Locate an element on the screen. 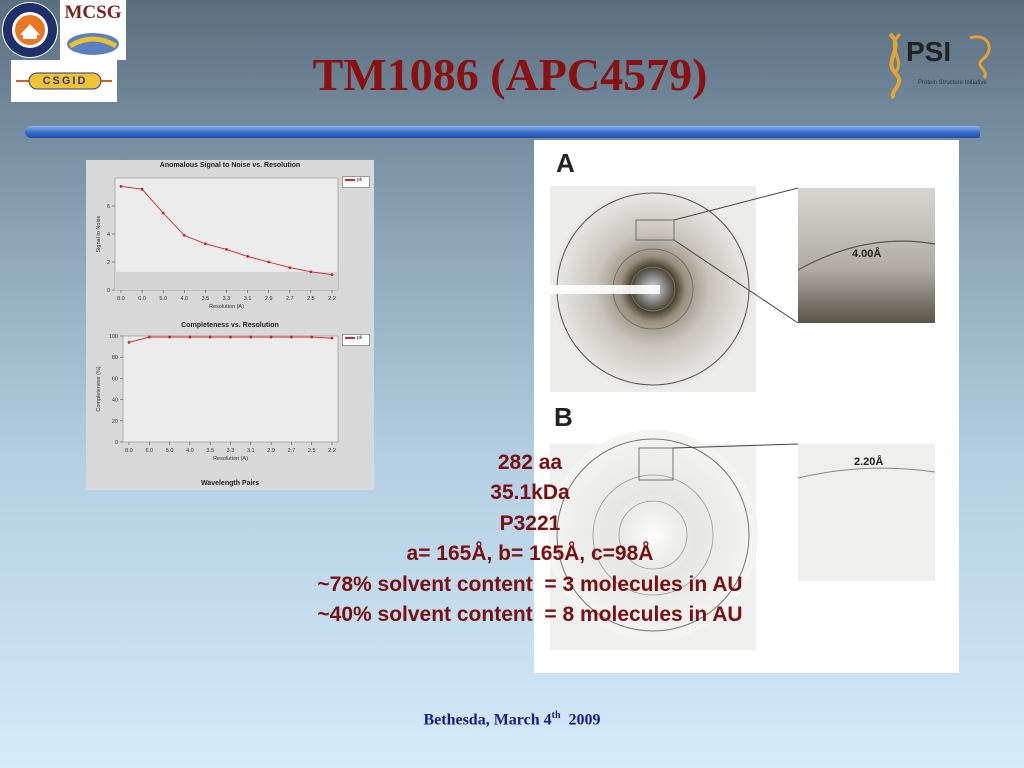 The image size is (1024, 768). psi-logo: PSI Protein Structure Initiative is located at coordinates (944, 65).